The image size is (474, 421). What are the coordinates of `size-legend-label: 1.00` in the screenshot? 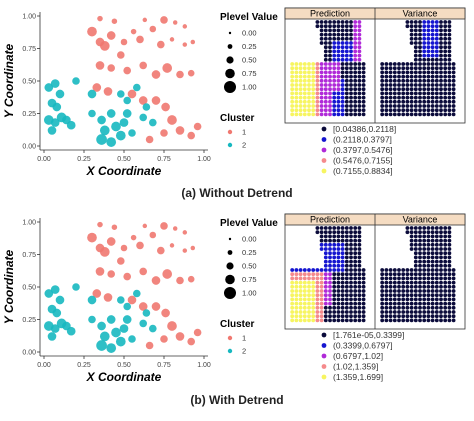 It's located at (249, 87).